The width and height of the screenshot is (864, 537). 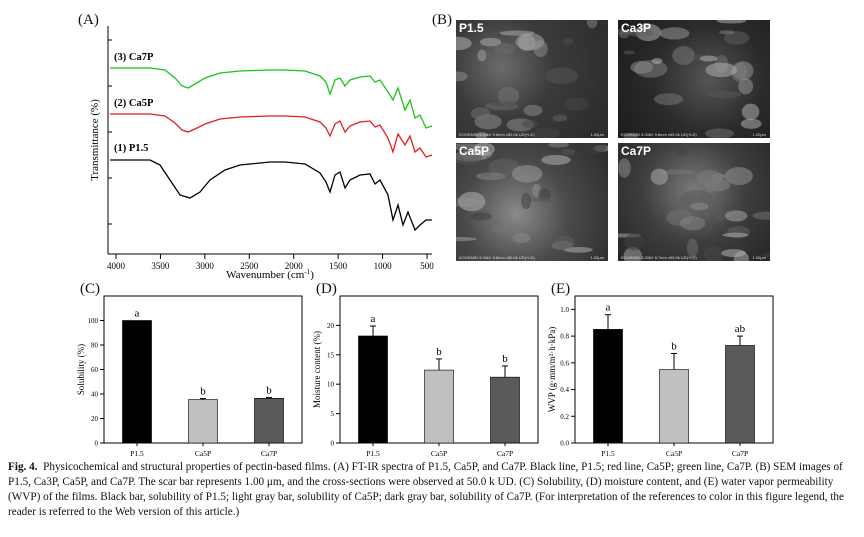 What do you see at coordinates (95, 370) in the screenshot?
I see `ytick-label: 60` at bounding box center [95, 370].